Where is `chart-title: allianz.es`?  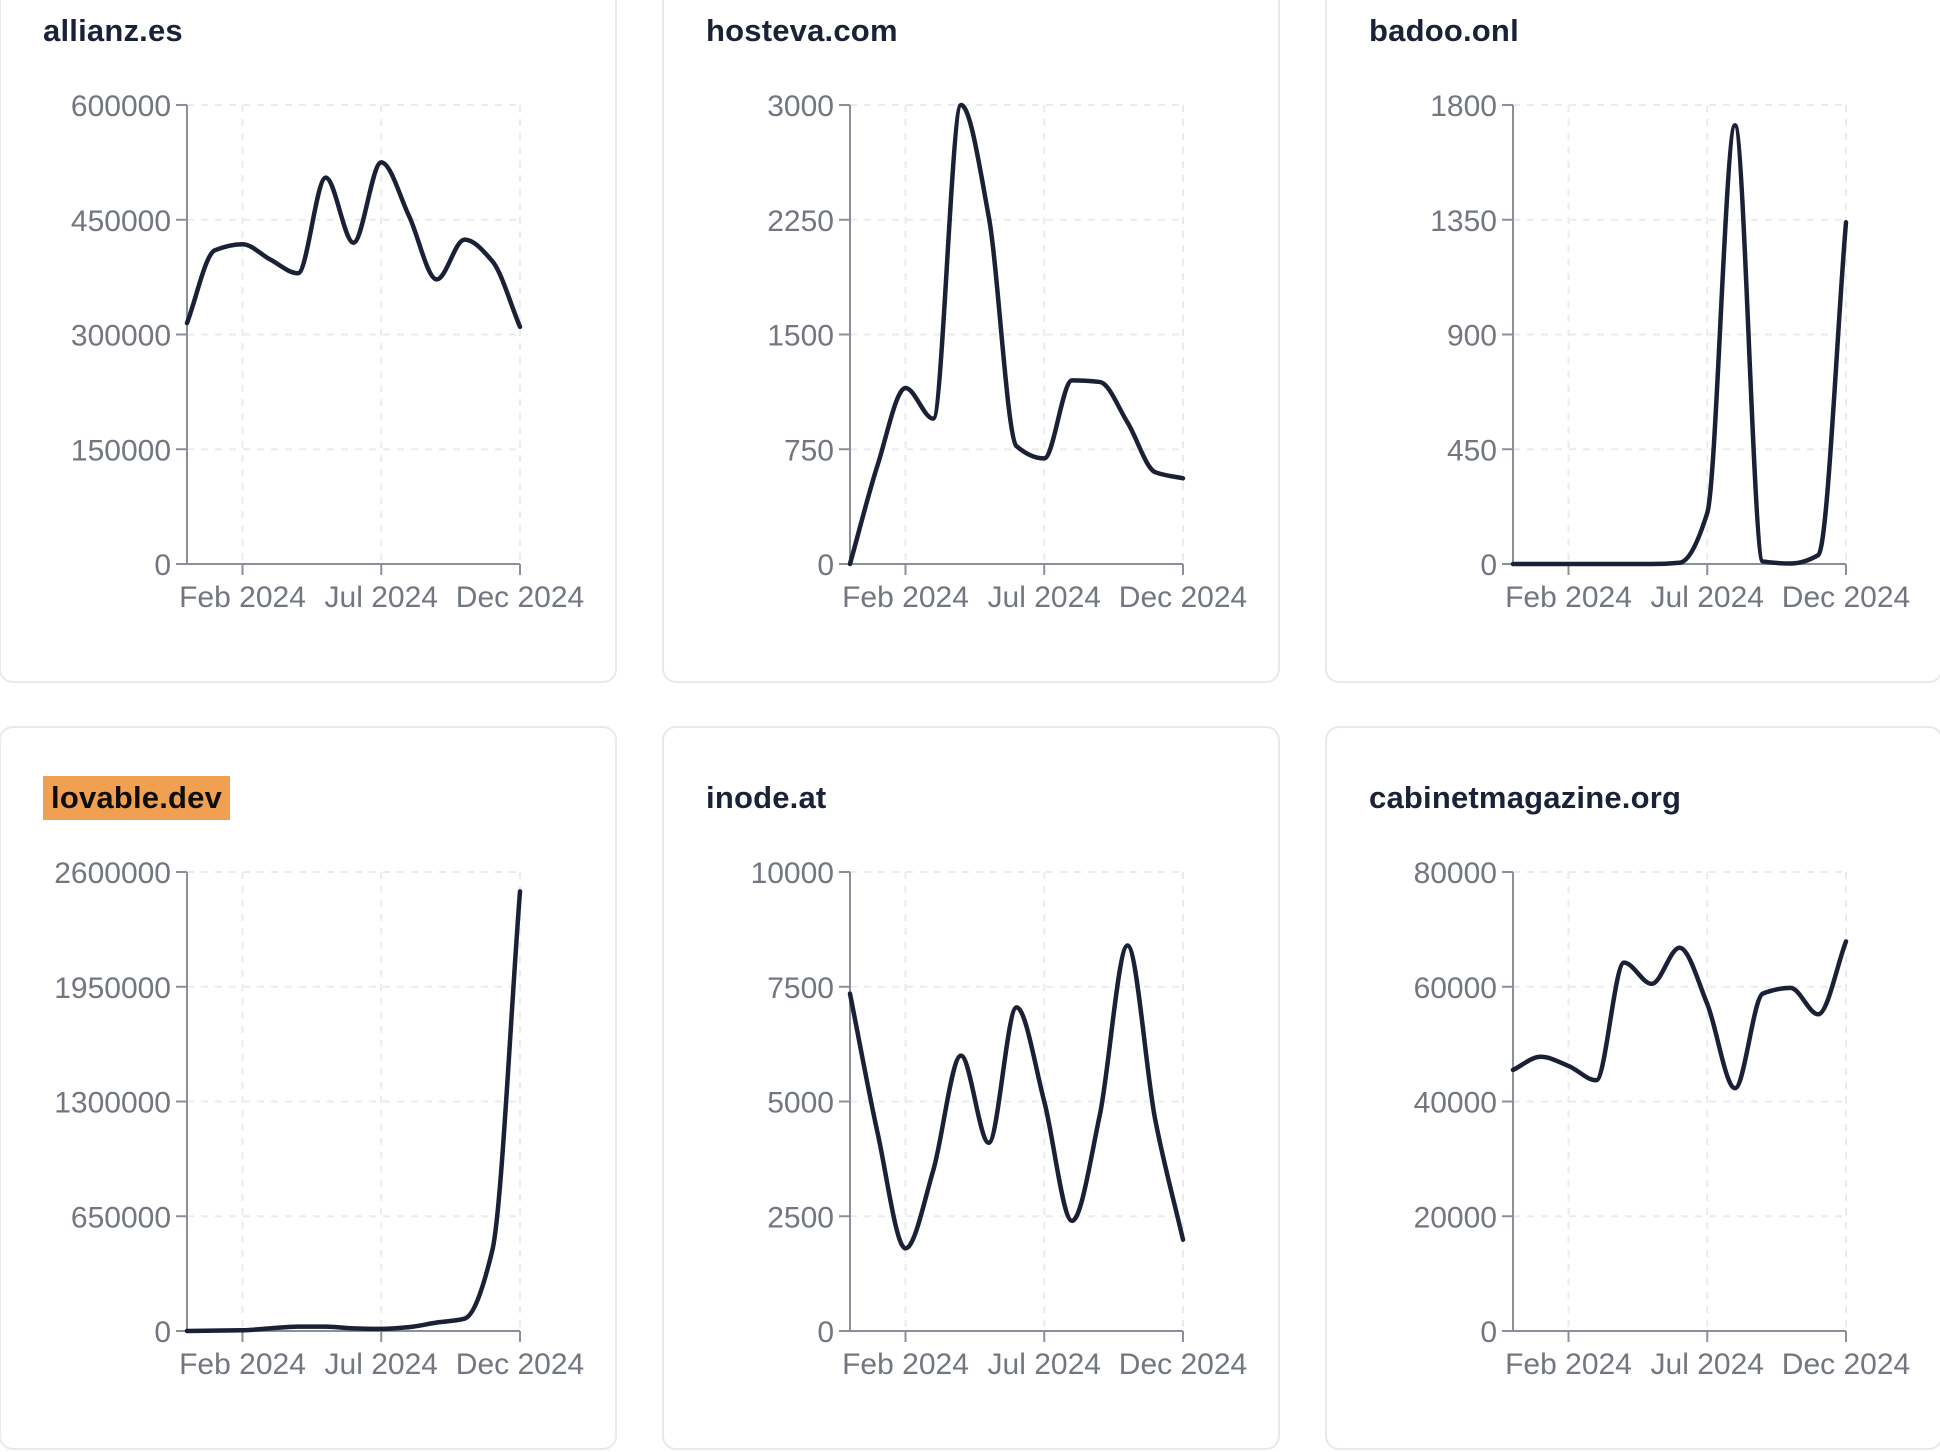
chart-title: allianz.es is located at coordinates (113, 31).